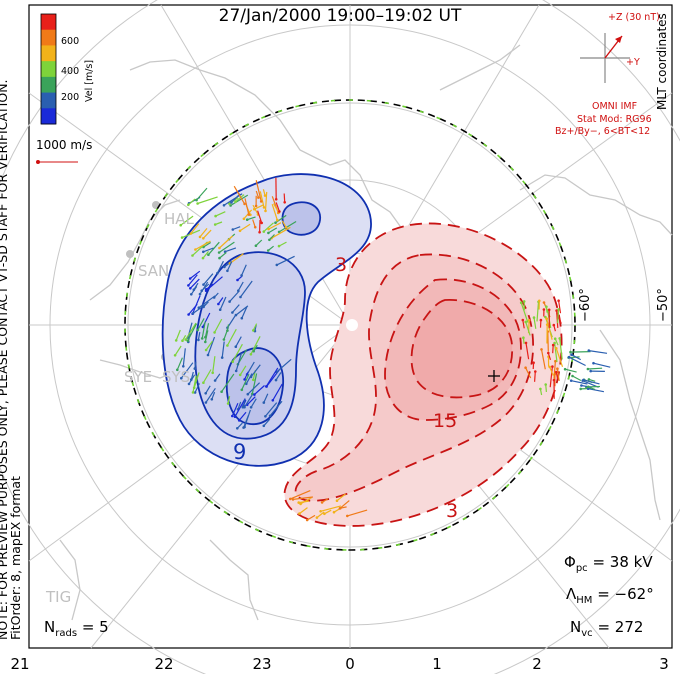 Image resolution: width=680 pixels, height=674 pixels. What do you see at coordinates (154, 271) in the screenshot?
I see `station-san: SAN` at bounding box center [154, 271].